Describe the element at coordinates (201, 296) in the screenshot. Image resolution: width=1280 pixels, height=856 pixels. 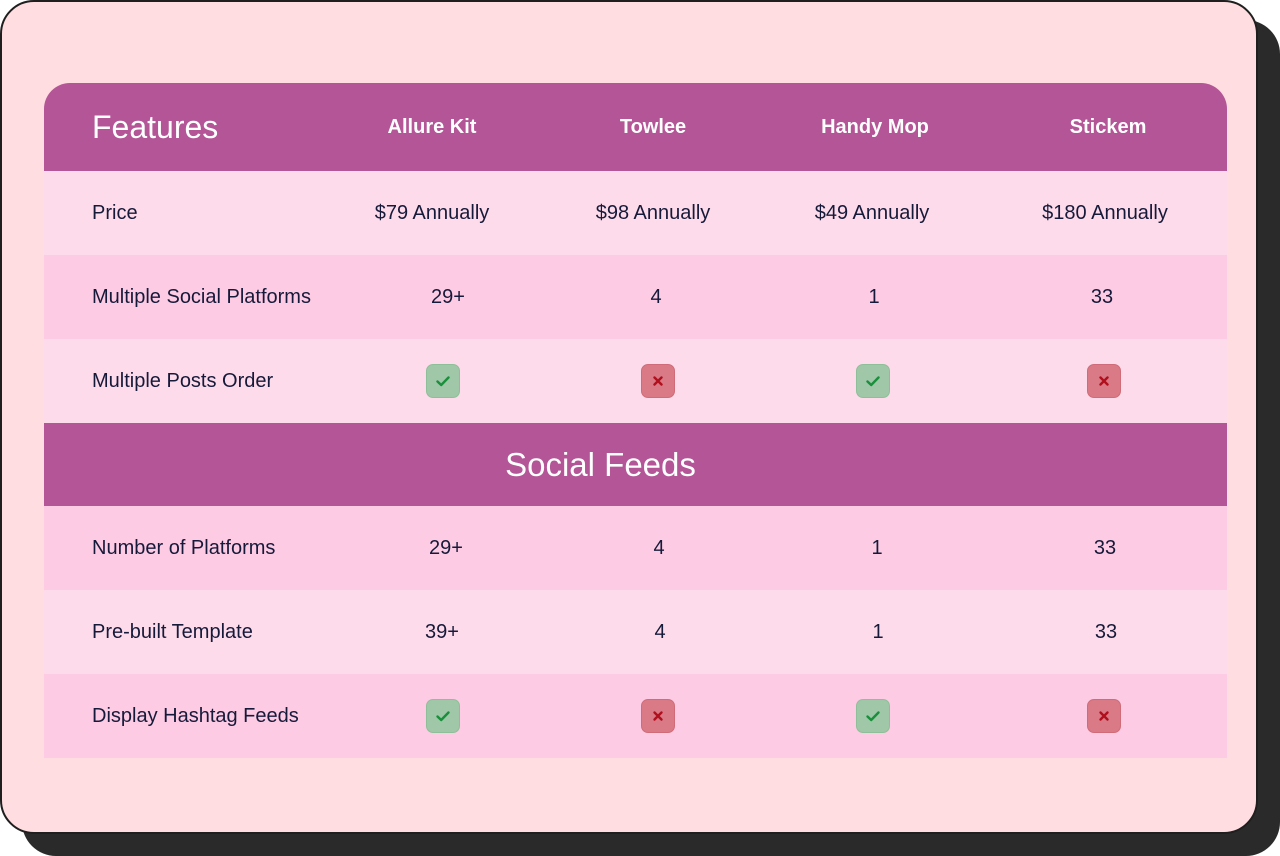
I see `row-label: Multiple Social Platforms` at that location.